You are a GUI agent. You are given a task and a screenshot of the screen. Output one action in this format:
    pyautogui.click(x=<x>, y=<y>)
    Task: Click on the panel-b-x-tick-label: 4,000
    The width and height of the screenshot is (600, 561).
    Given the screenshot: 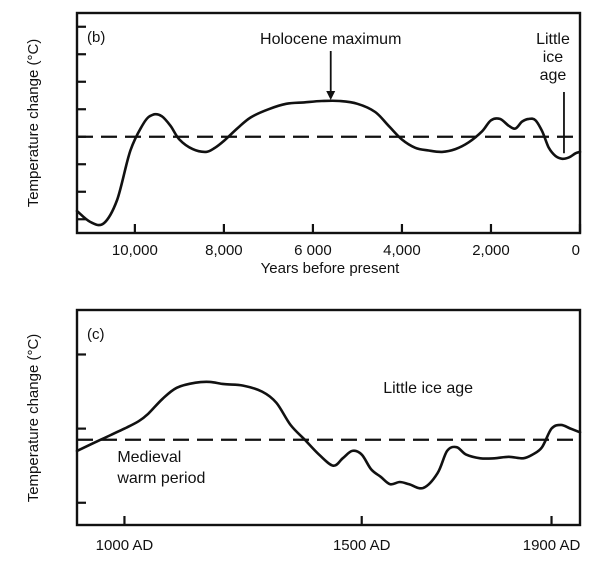 What is the action you would take?
    pyautogui.click(x=402, y=250)
    